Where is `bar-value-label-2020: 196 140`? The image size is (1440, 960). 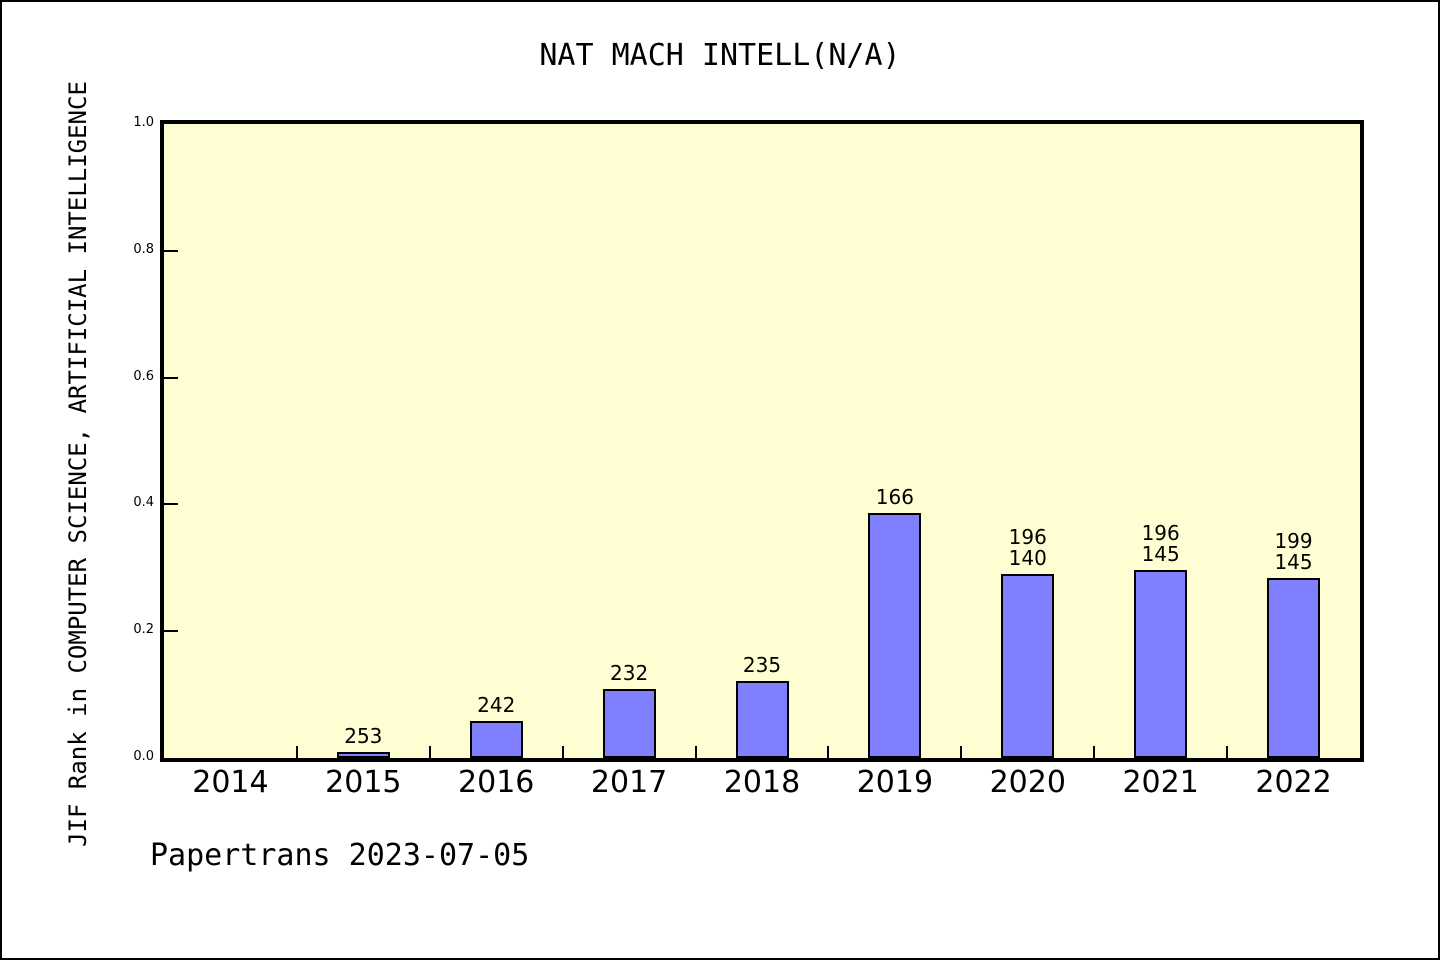 bar-value-label-2020: 196 140 is located at coordinates (1028, 548).